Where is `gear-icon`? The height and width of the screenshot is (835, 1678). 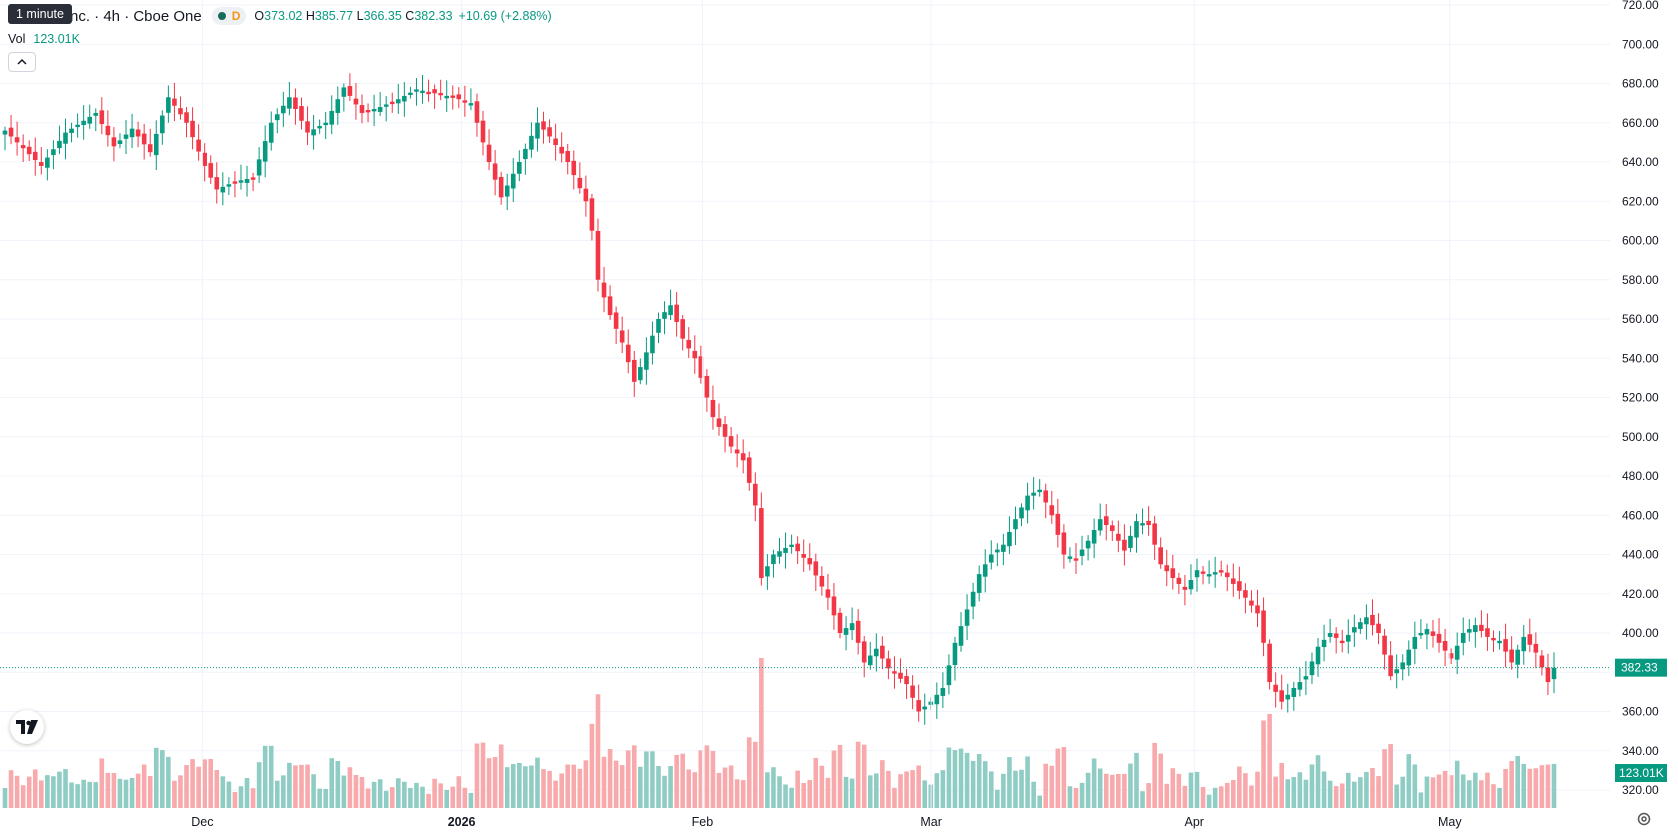 gear-icon is located at coordinates (1644, 819).